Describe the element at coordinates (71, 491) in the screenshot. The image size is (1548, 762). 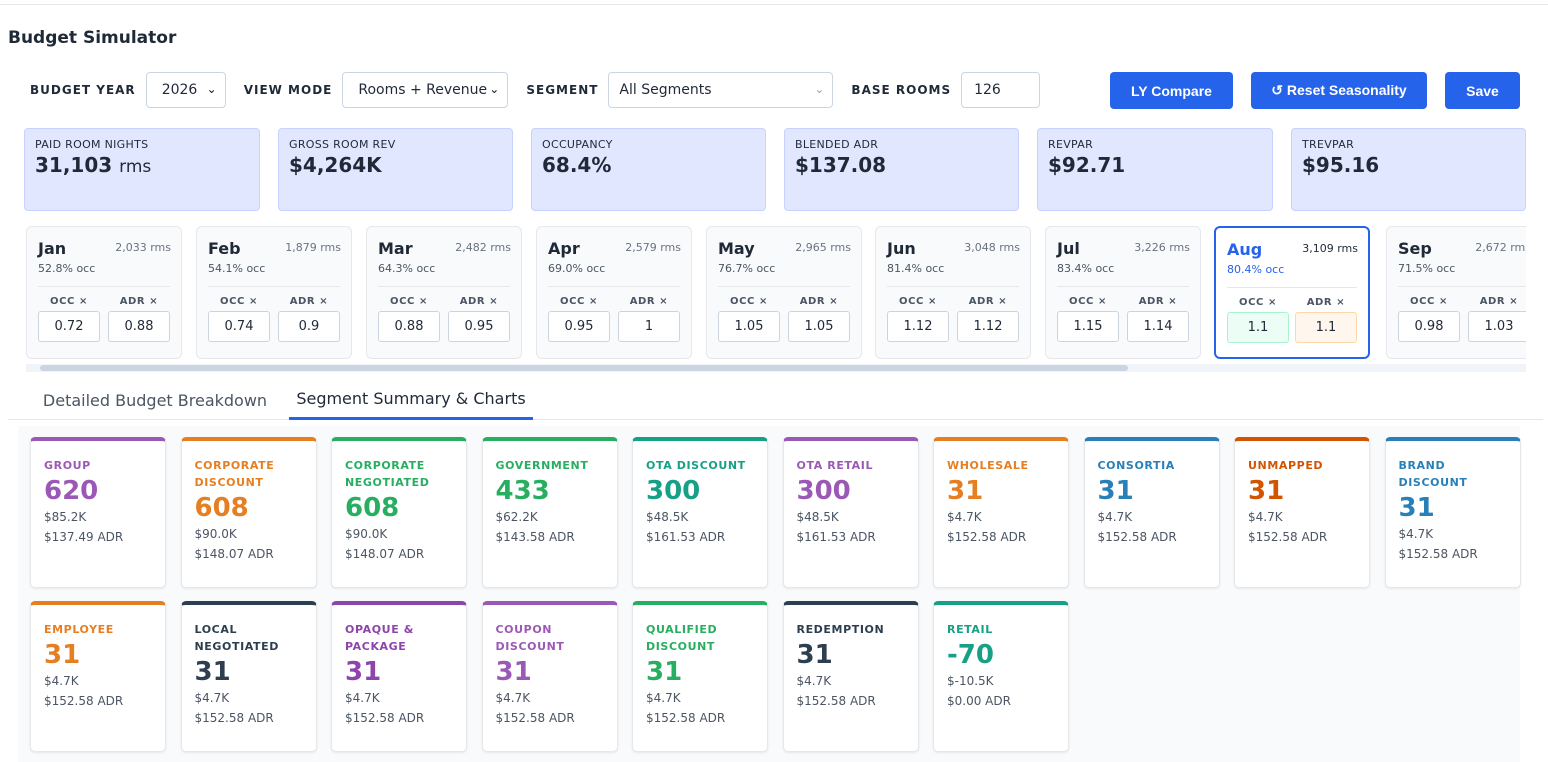
I see `segment-room-nights: 620` at that location.